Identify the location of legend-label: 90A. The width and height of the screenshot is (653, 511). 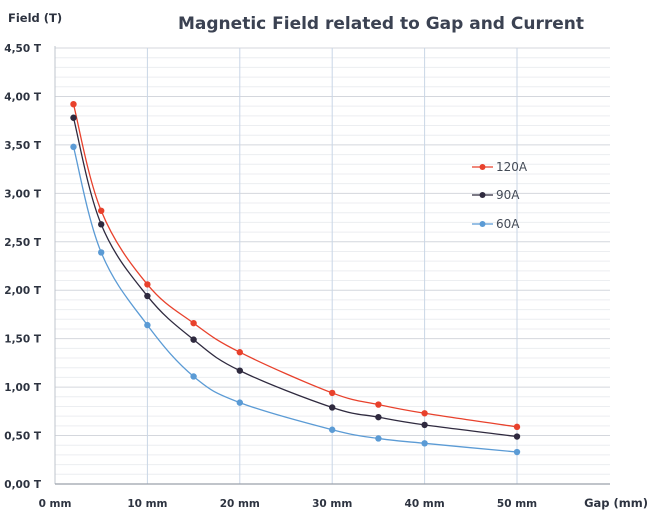
(508, 195).